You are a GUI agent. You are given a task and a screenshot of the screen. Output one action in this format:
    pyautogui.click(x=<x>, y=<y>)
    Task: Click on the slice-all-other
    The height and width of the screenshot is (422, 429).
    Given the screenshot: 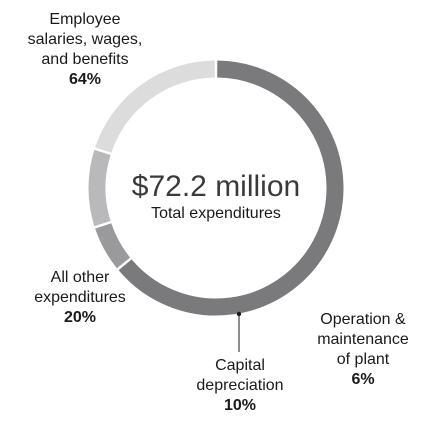 What is the action you would take?
    pyautogui.click(x=155, y=106)
    